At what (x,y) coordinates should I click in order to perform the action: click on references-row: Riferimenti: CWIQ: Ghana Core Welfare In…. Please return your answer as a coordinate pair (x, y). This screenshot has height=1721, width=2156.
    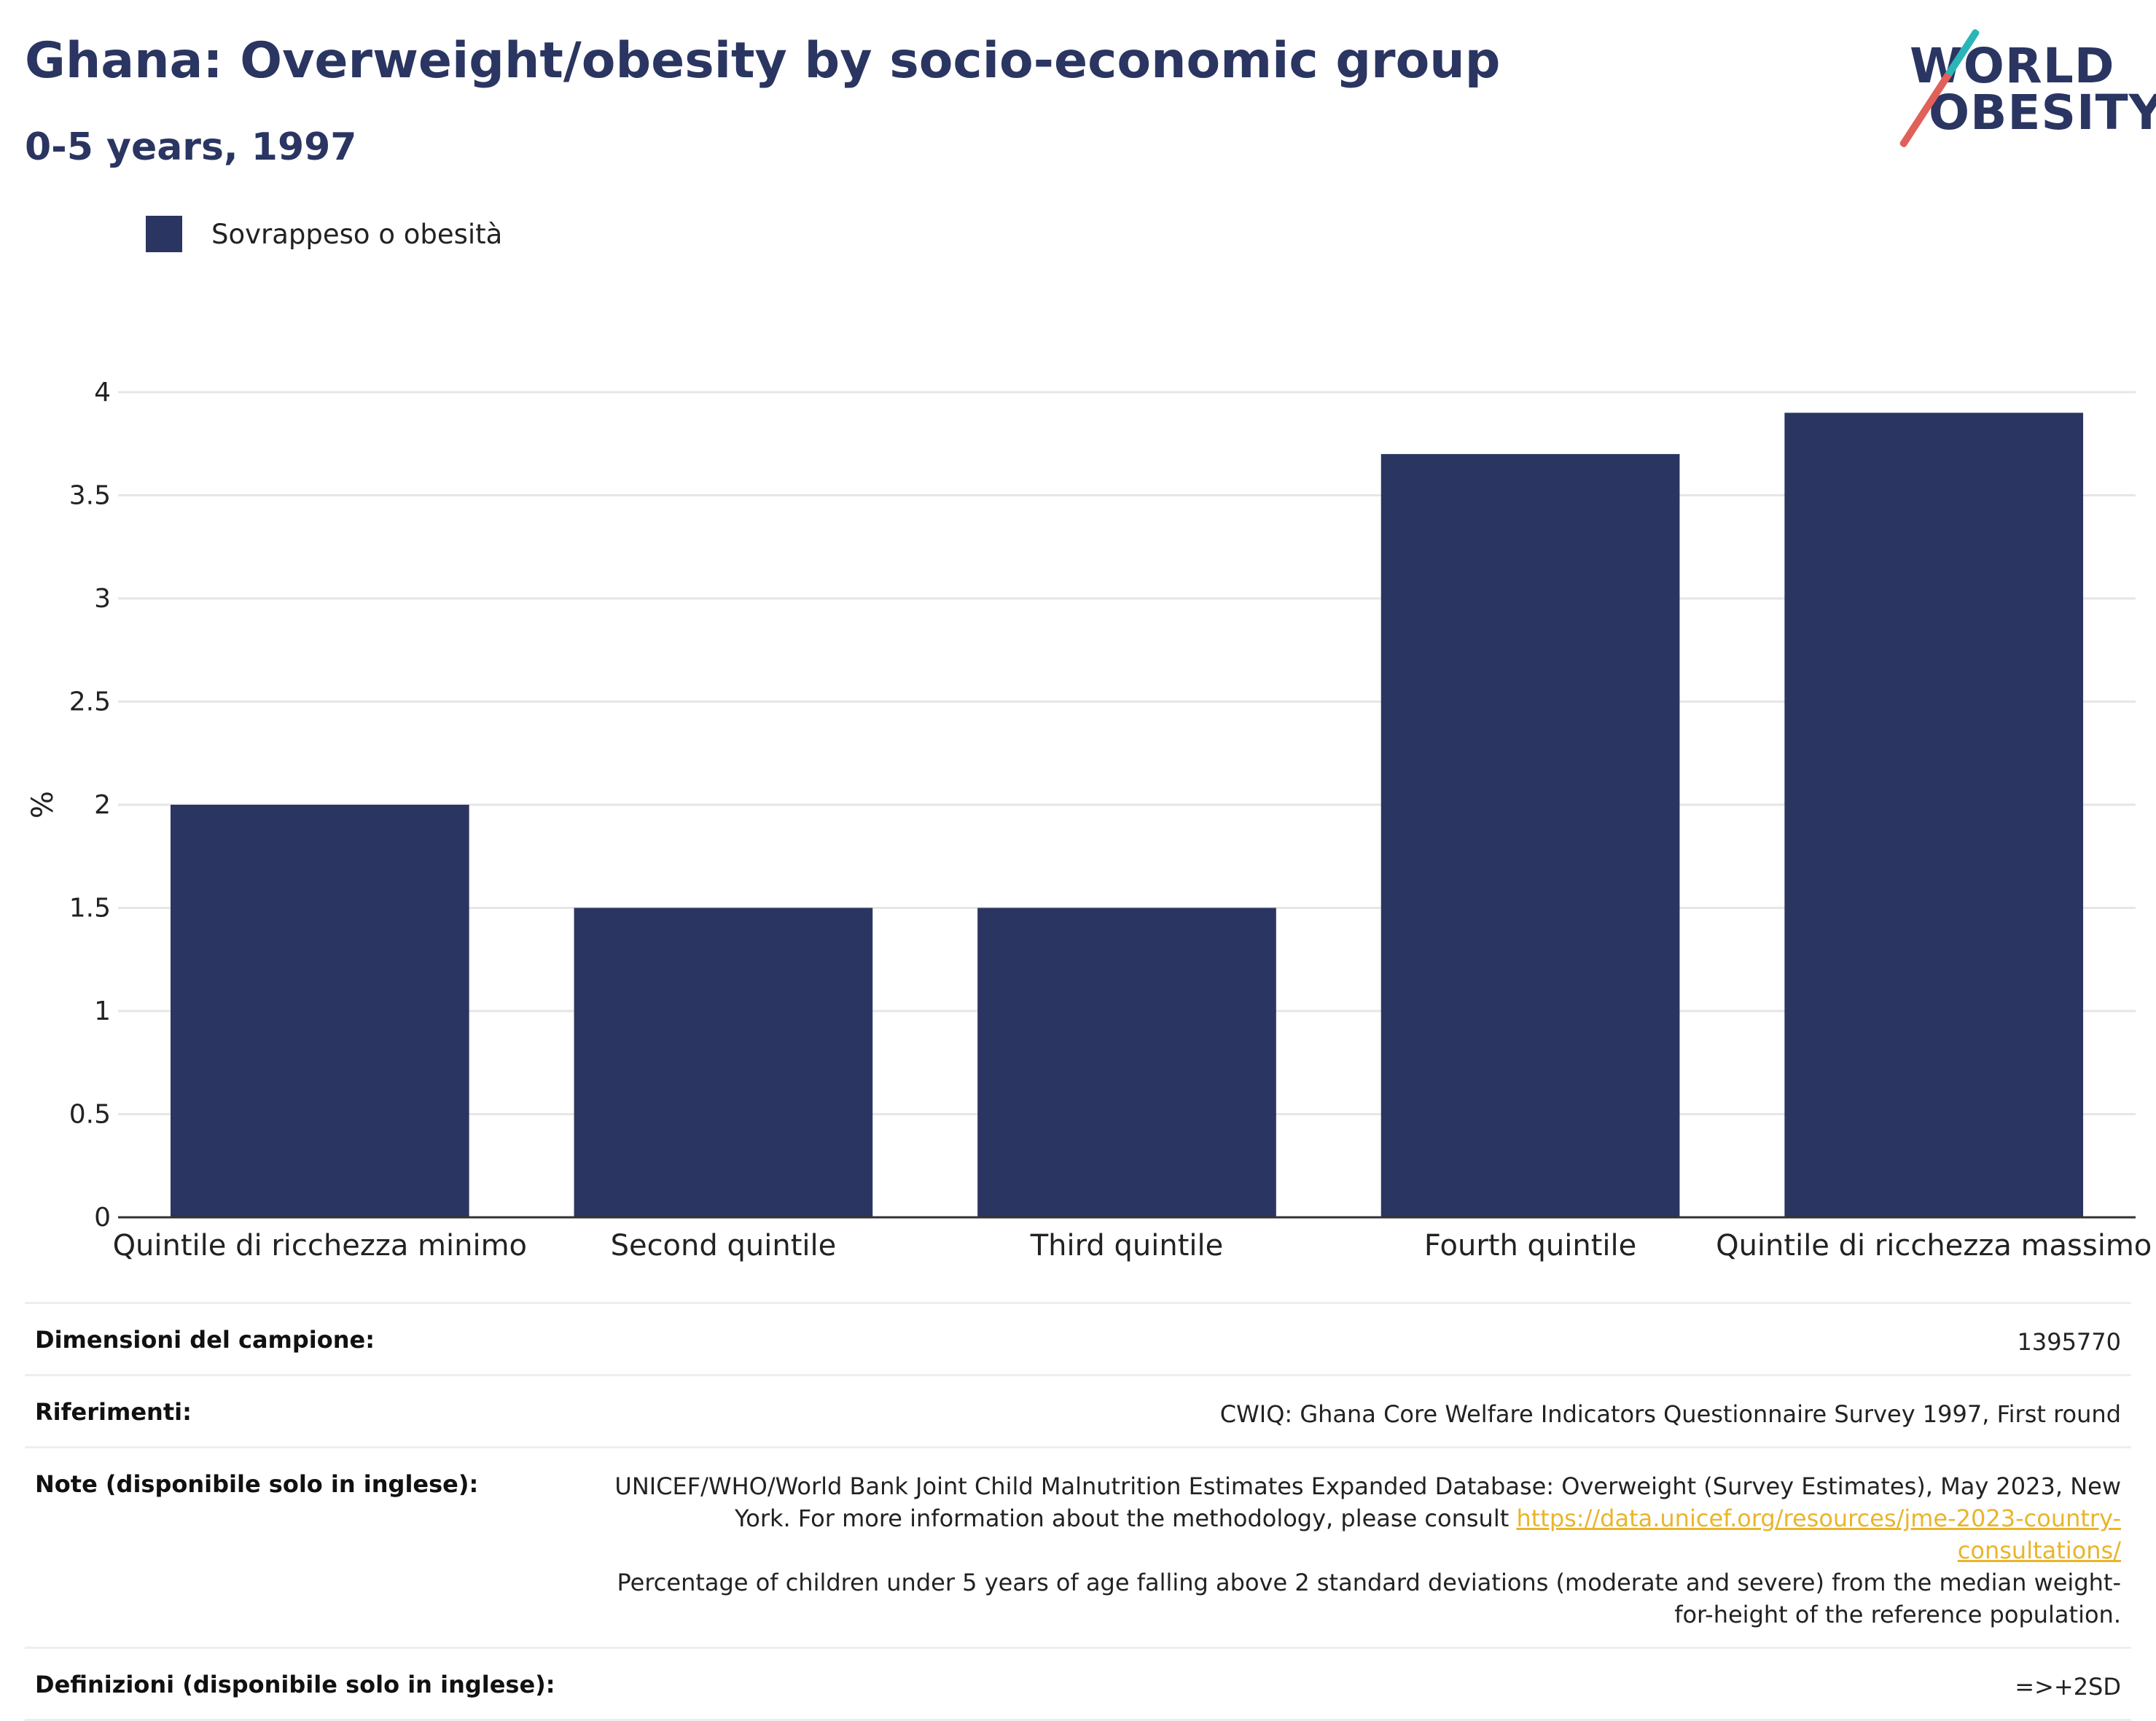
    Looking at the image, I should click on (1078, 1410).